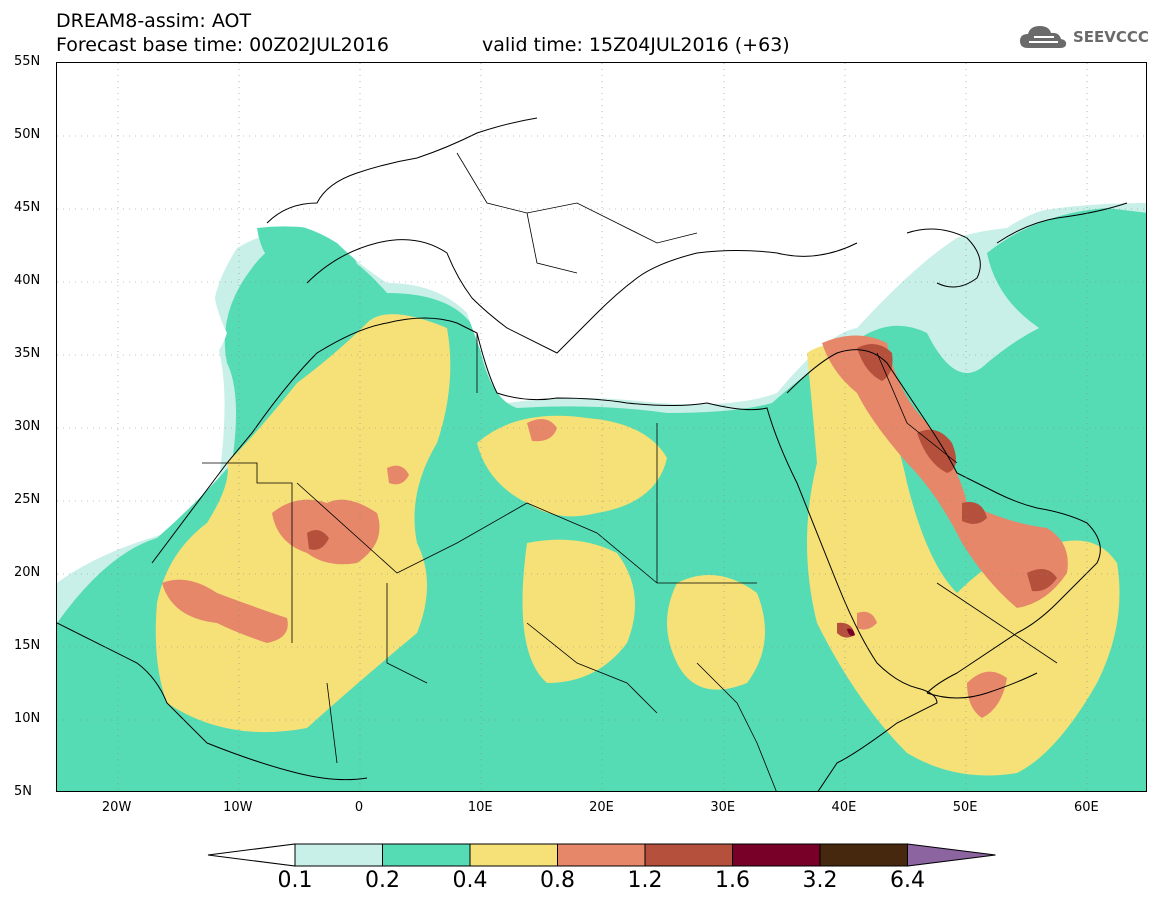 The height and width of the screenshot is (905, 1165). Describe the element at coordinates (480, 807) in the screenshot. I see `lon-label: 10E` at that location.